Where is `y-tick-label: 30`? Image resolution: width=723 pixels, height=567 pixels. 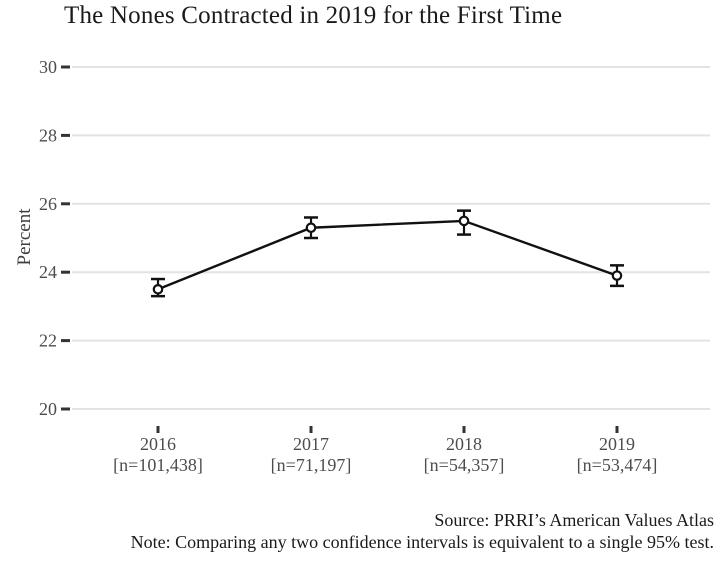 y-tick-label: 30 is located at coordinates (48, 67).